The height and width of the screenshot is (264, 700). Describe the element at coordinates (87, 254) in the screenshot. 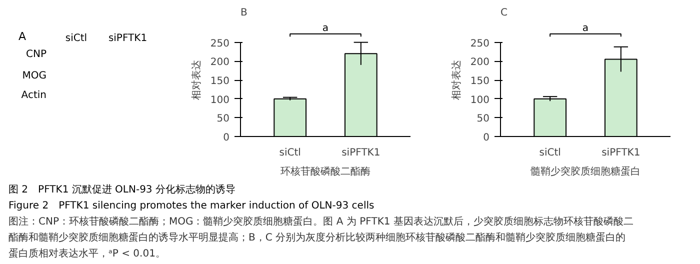

I see `text: 蛋白质相对表达水平，ᵃP < 0.01。` at that location.